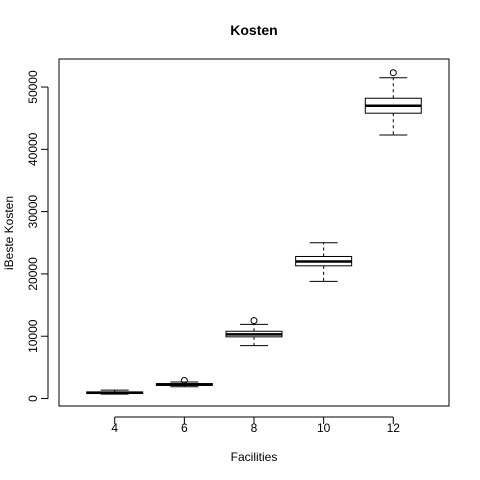 This screenshot has width=480, height=480. Describe the element at coordinates (33, 87) in the screenshot. I see `y-tick-label: 50000` at that location.